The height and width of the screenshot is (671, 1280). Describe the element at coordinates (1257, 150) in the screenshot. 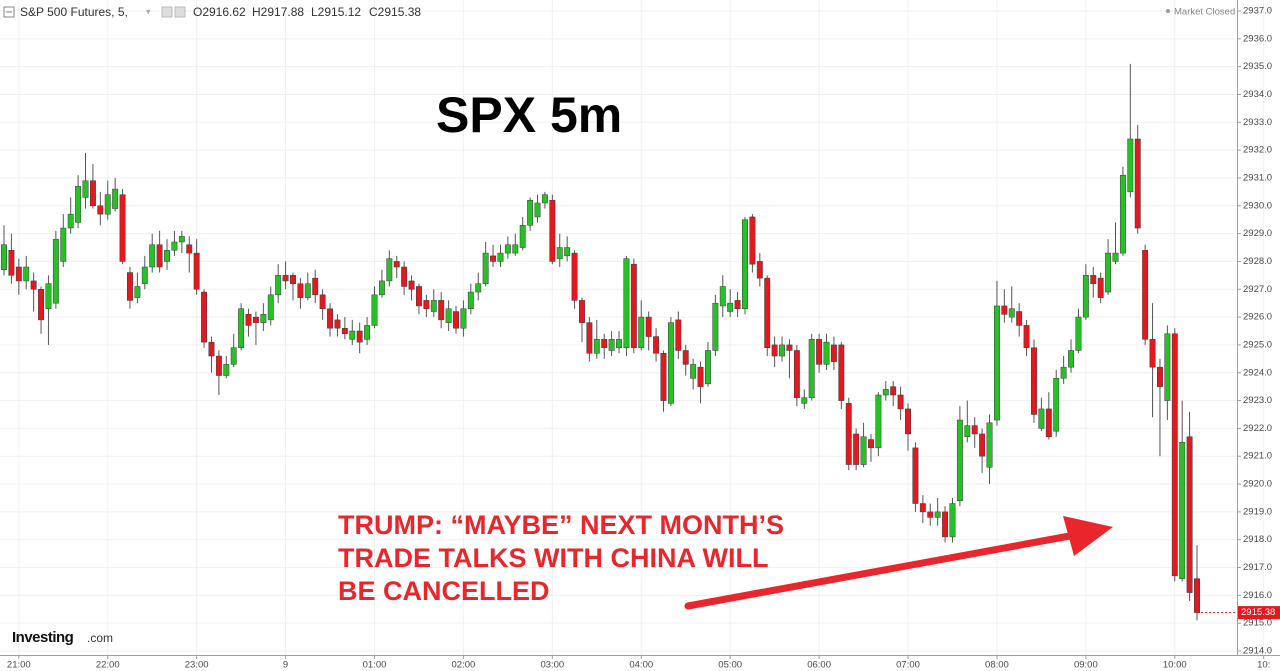

I see `y-tick-label: 2932.0` at that location.